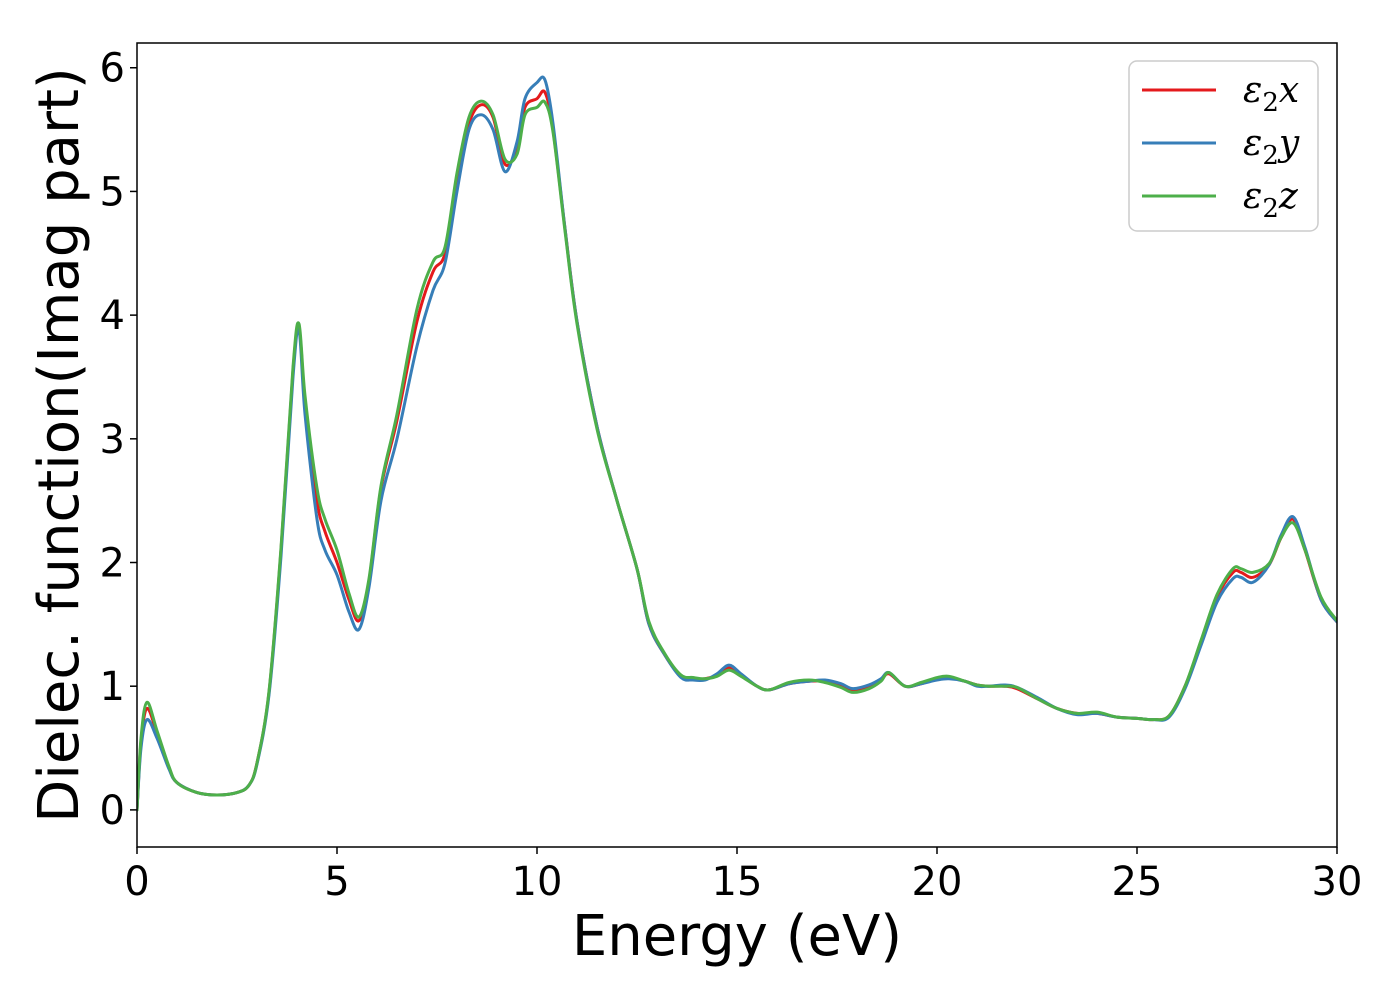  I want to click on legend-box, so click(1223, 146).